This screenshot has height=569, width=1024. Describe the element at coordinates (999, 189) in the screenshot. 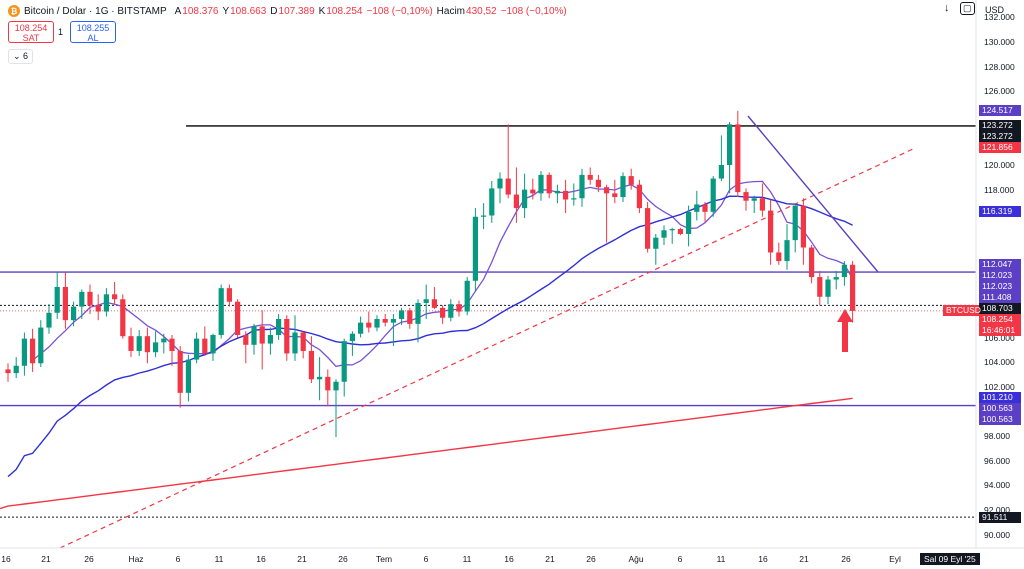

I see `y-tick-label: 118.000` at that location.